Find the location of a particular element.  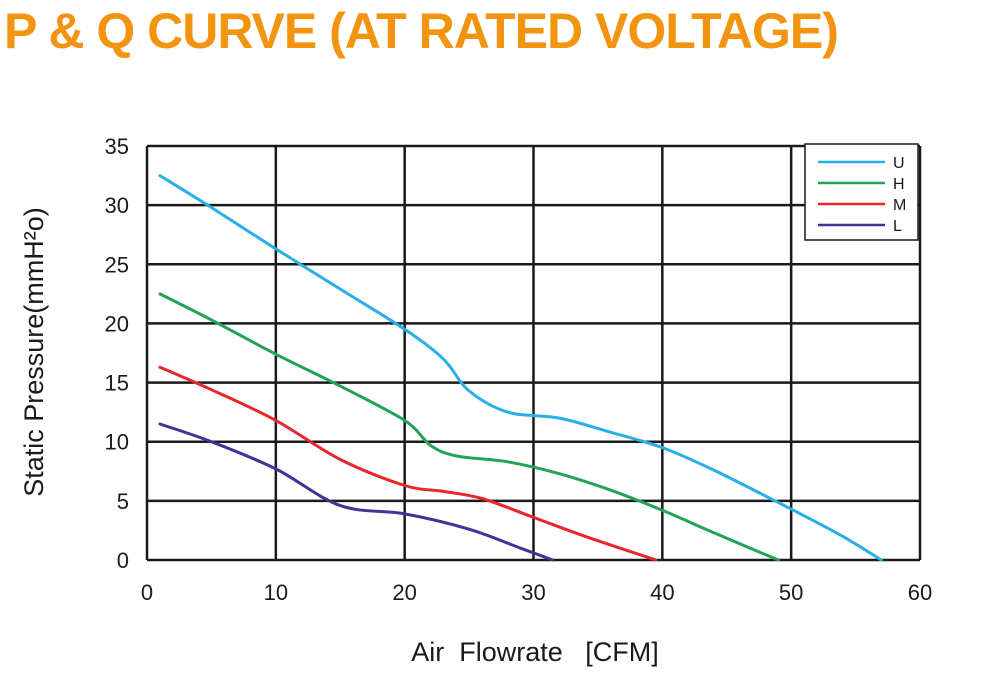

y-tick-label: 35 is located at coordinates (117, 146).